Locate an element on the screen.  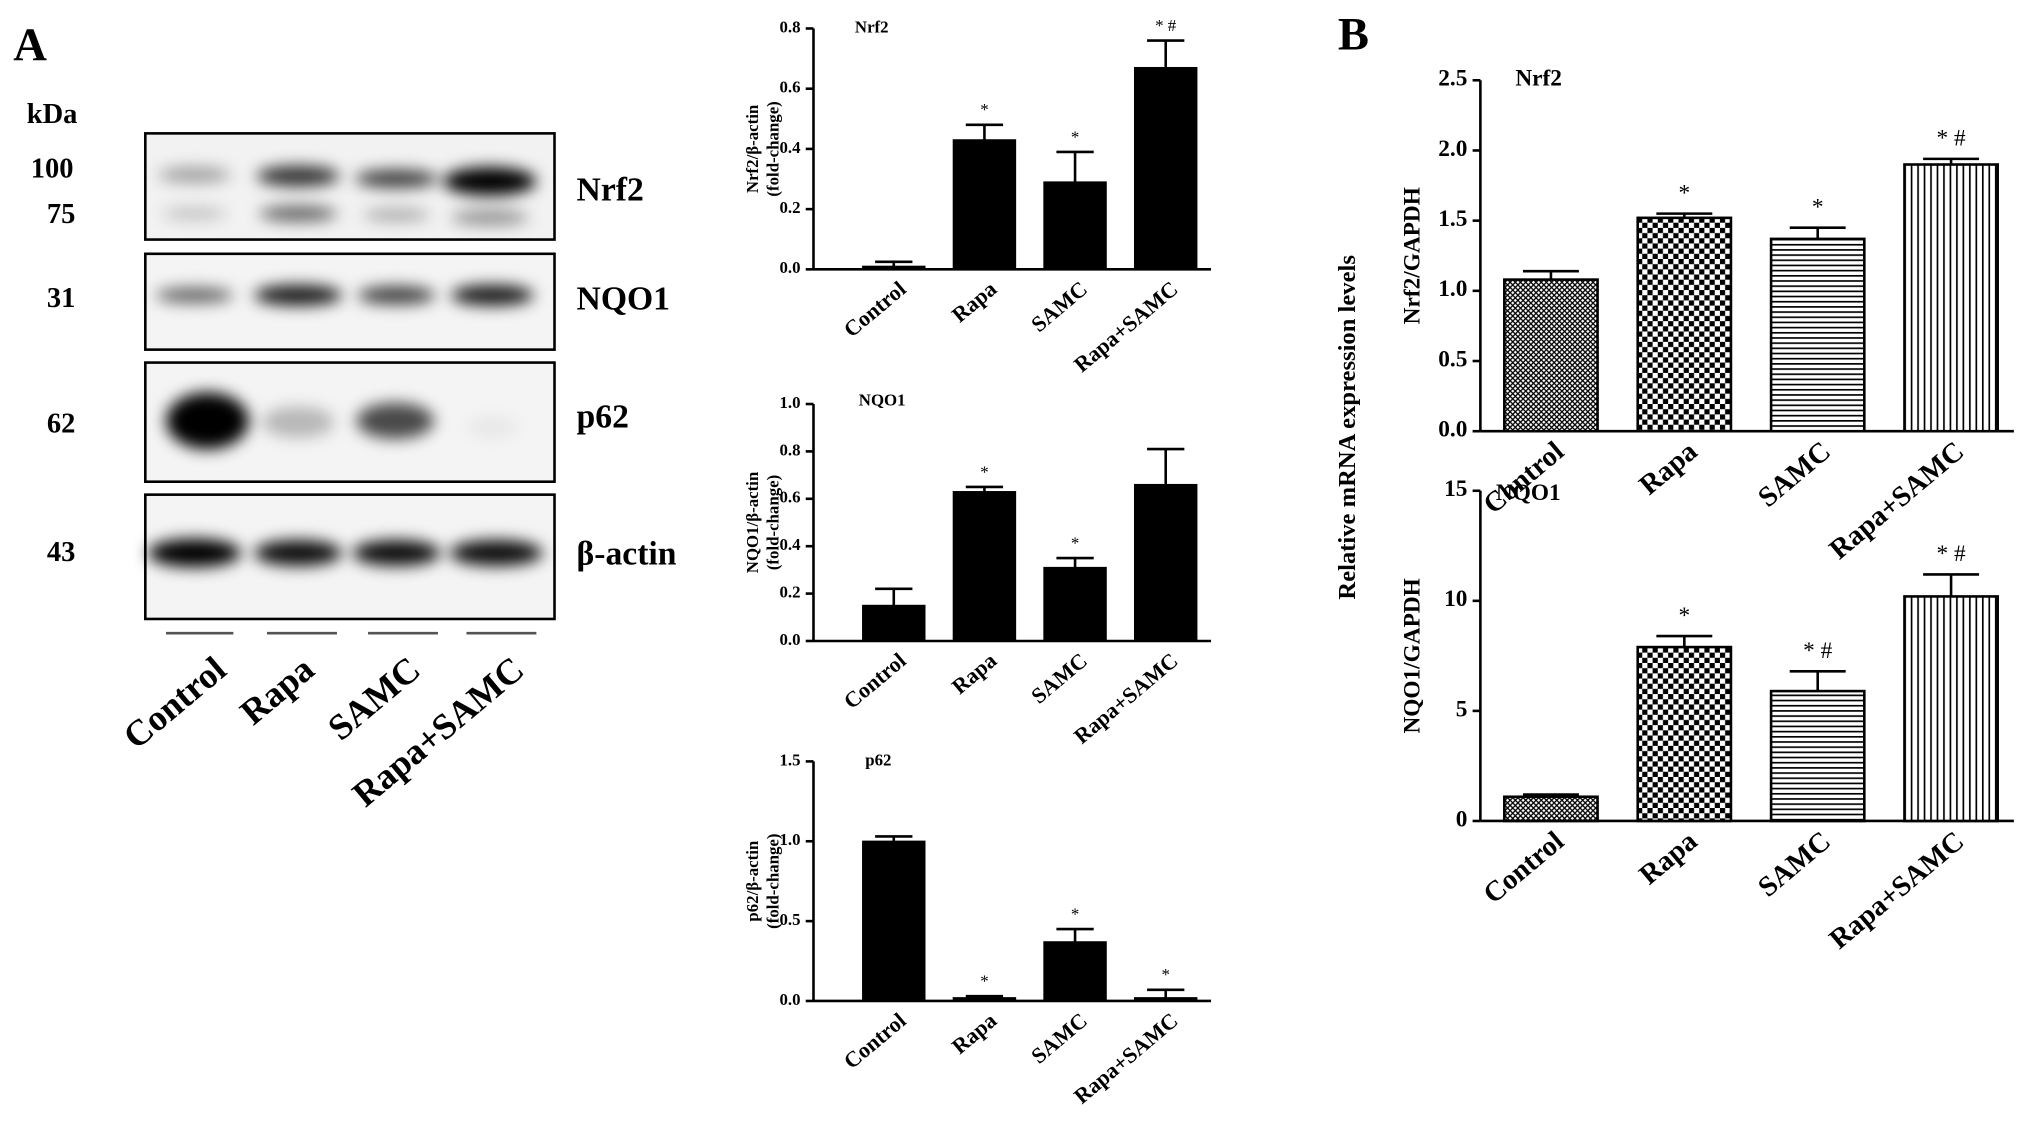
y-axis-label: NQO1/GAPDH is located at coordinates (1413, 655).